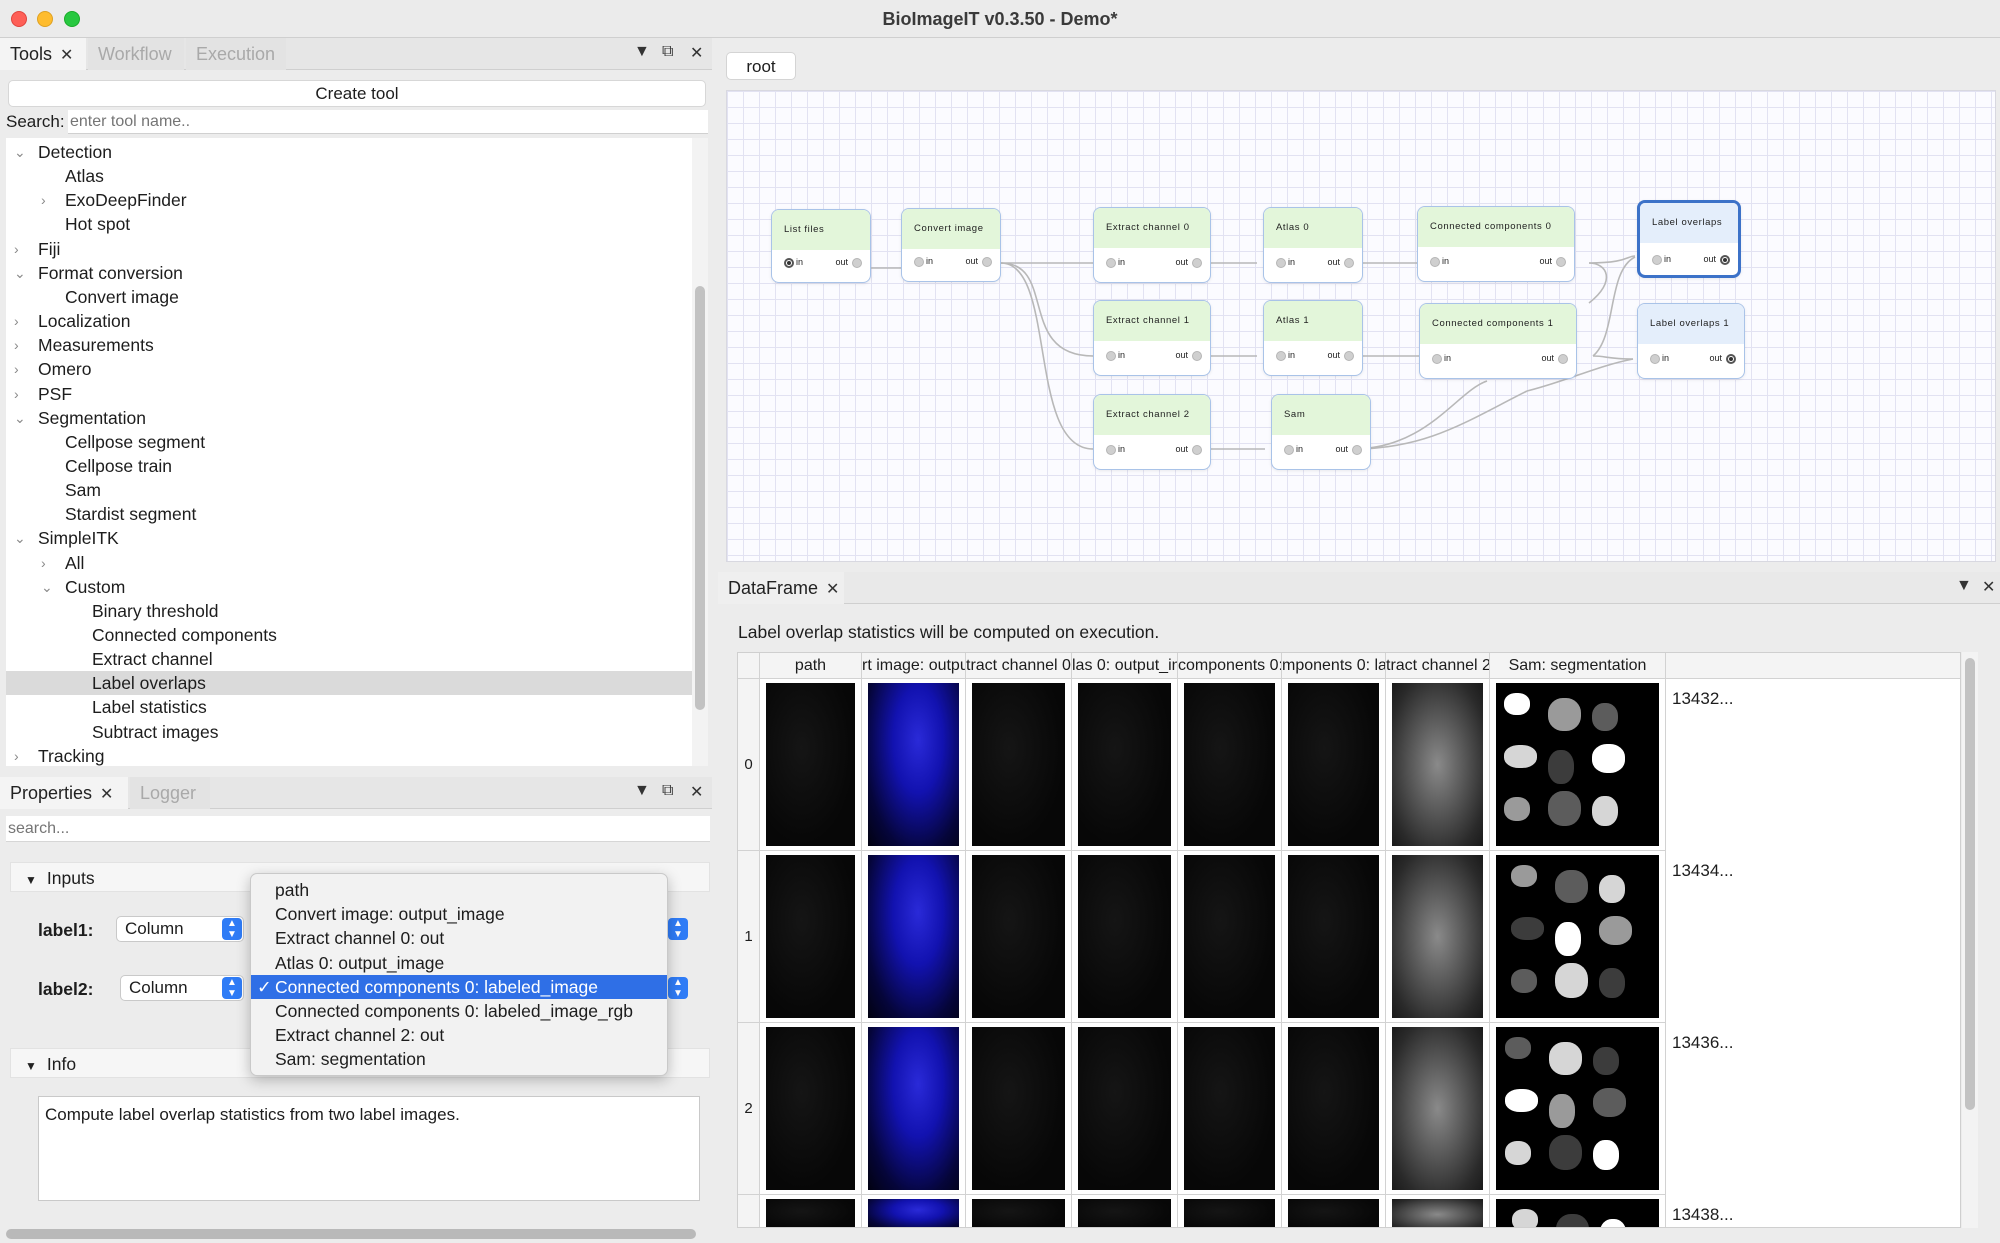  I want to click on properties-search-input, so click(358, 829).